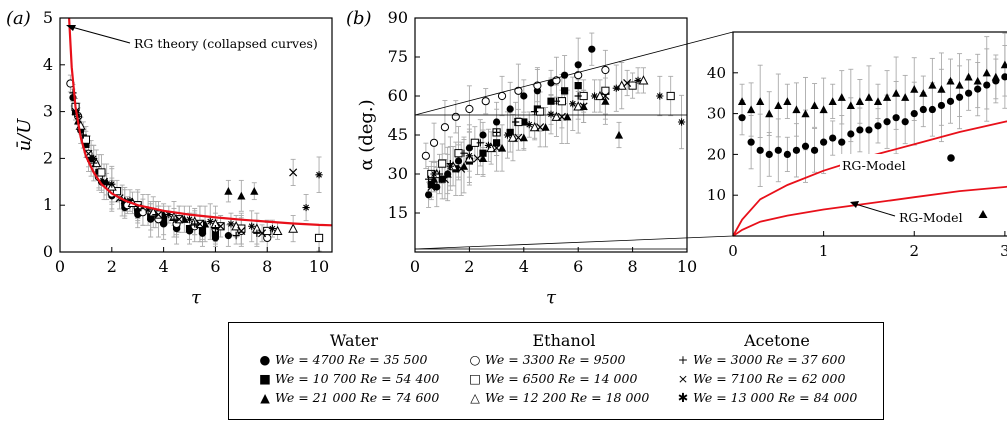  What do you see at coordinates (931, 217) in the screenshot?
I see `rg-model-triangle-label: RG-Model` at bounding box center [931, 217].